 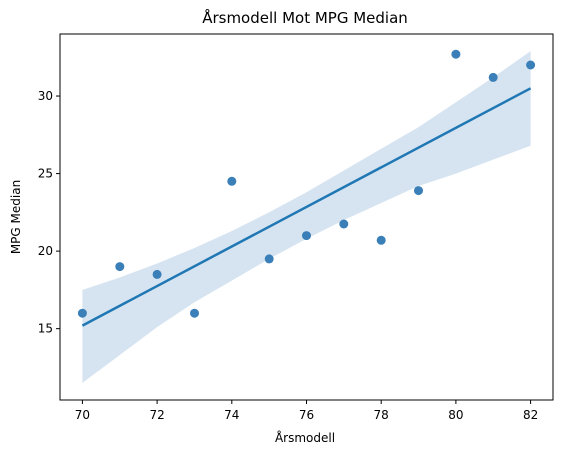 I want to click on x-tick-label: 70, so click(x=82, y=415).